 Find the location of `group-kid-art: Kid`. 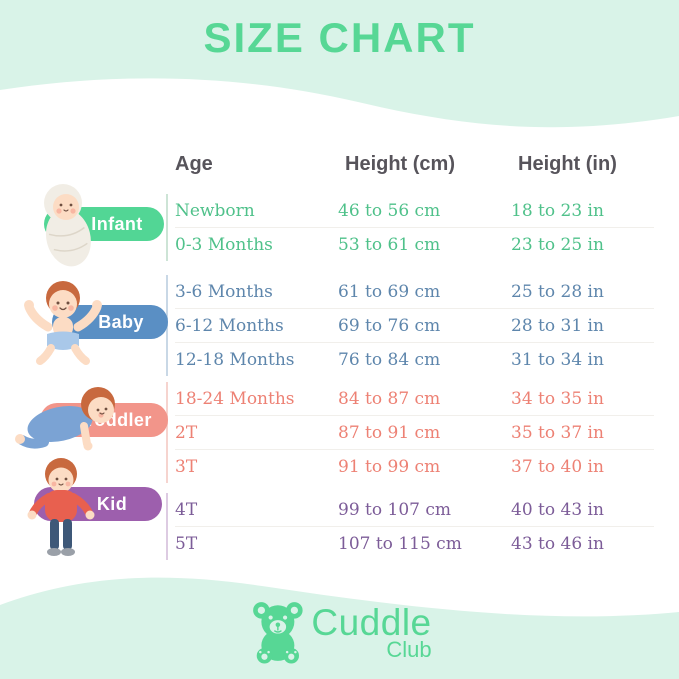

group-kid-art: Kid is located at coordinates (83, 509).